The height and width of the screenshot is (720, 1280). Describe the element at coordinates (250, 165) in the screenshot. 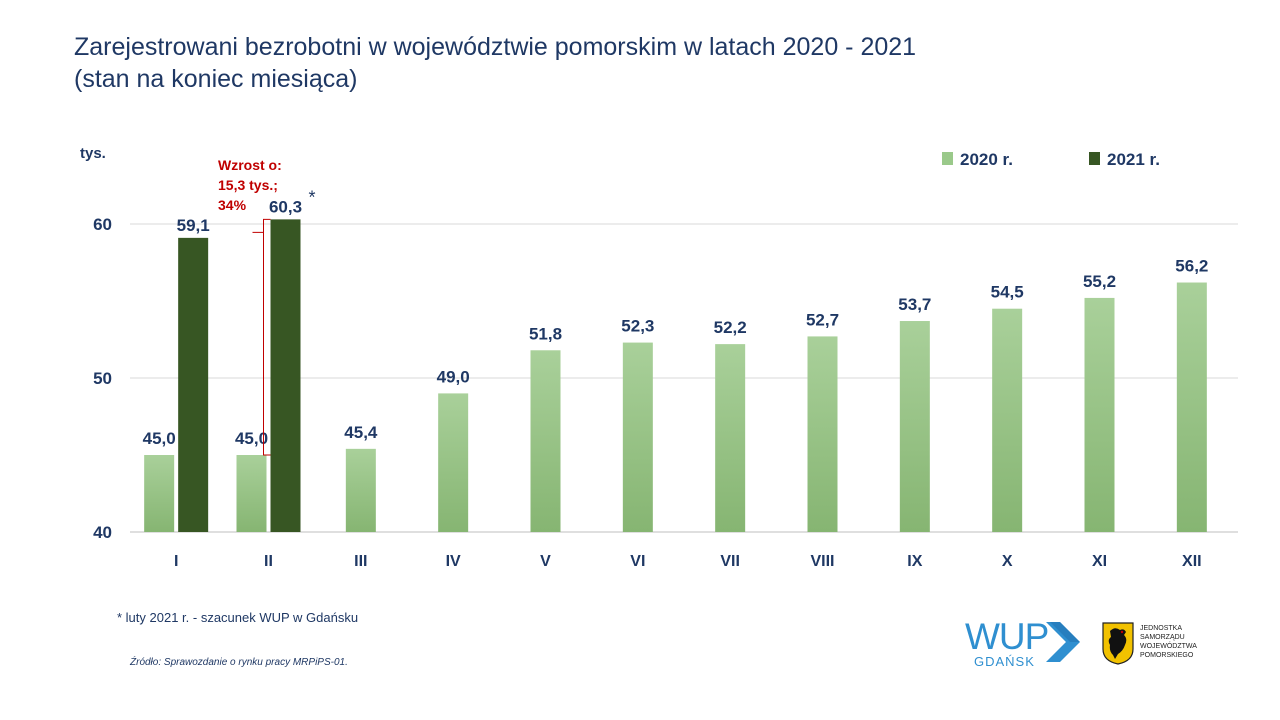

I see `increase-annotation-line: Wzrost o:` at that location.